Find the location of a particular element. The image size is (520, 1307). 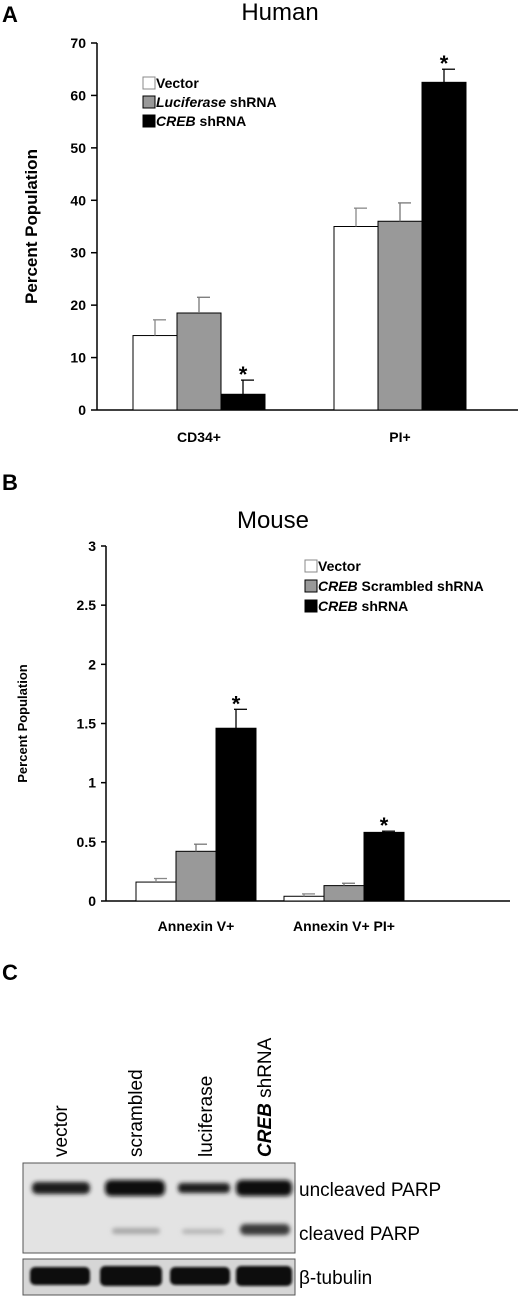

y-tick-label: 50 is located at coordinates (78, 148).